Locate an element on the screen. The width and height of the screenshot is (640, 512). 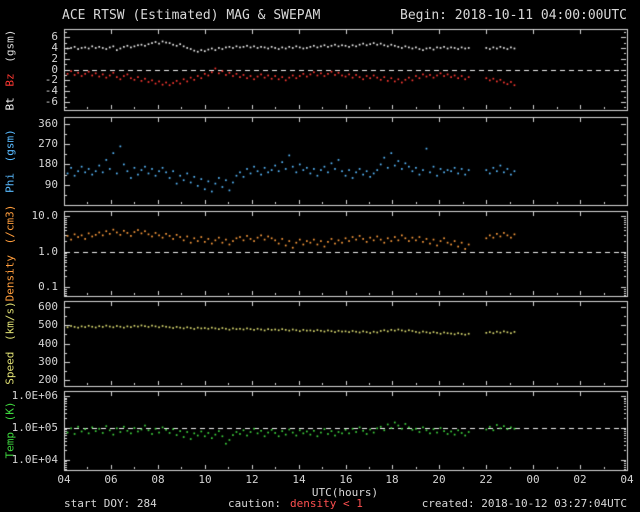
created-timestamp: created: 2018-10-12 03:27:04UTC is located at coordinates (524, 503).